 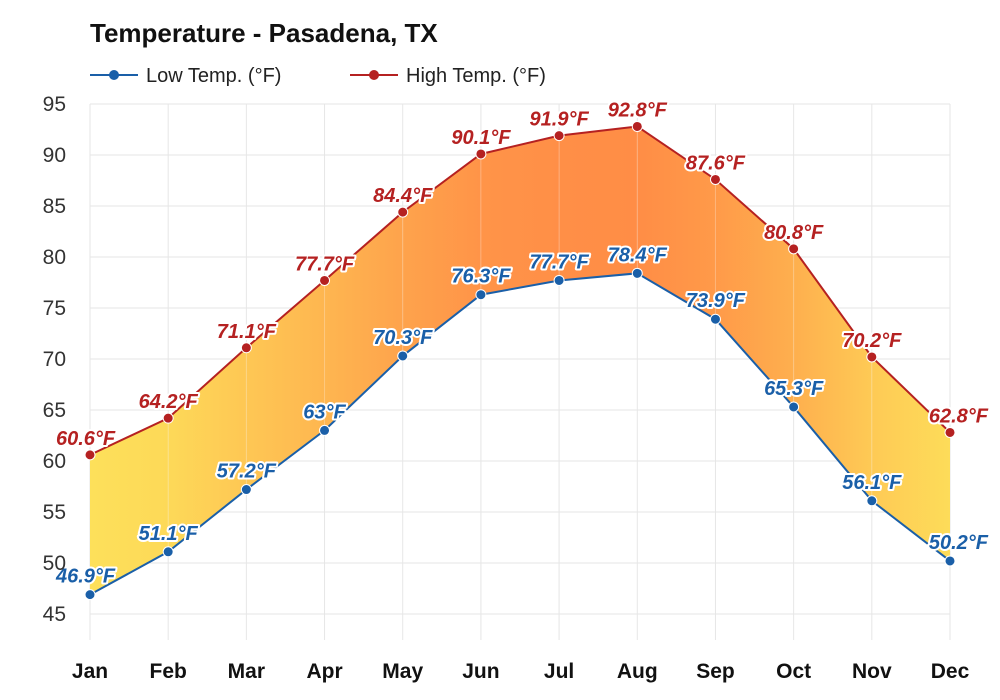 What do you see at coordinates (325, 264) in the screenshot?
I see `high-temp-label: 77.7°F` at bounding box center [325, 264].